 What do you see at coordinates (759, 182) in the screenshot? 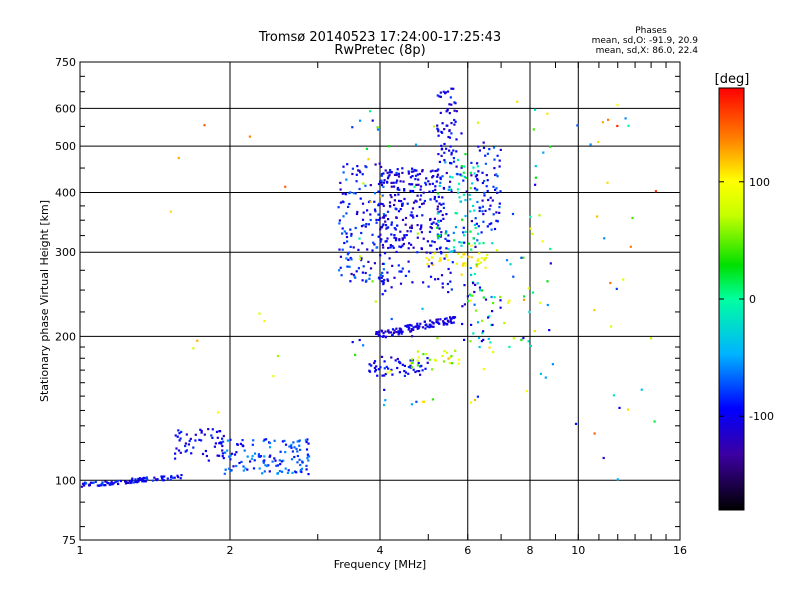
I see `colorbar-tick-label: 100` at bounding box center [759, 182].